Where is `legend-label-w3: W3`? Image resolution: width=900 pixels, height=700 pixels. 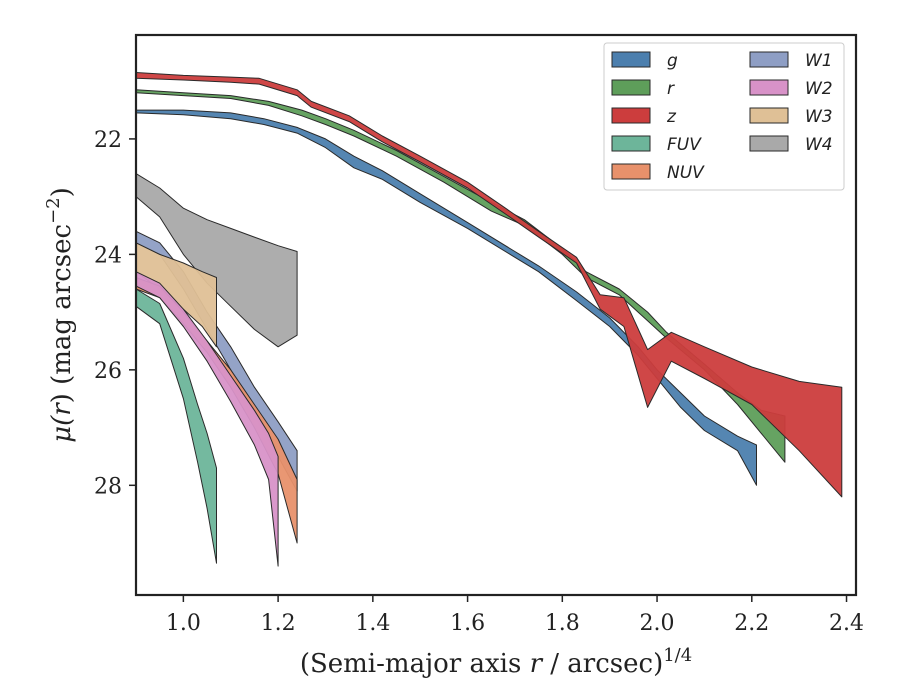 legend-label-w3: W3 is located at coordinates (819, 117).